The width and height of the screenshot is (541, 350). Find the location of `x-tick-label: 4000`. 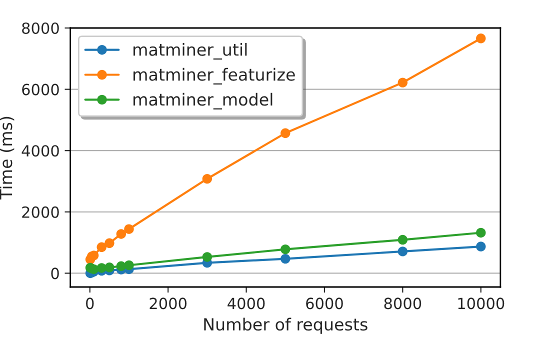

x-tick-label: 4000 is located at coordinates (246, 304).